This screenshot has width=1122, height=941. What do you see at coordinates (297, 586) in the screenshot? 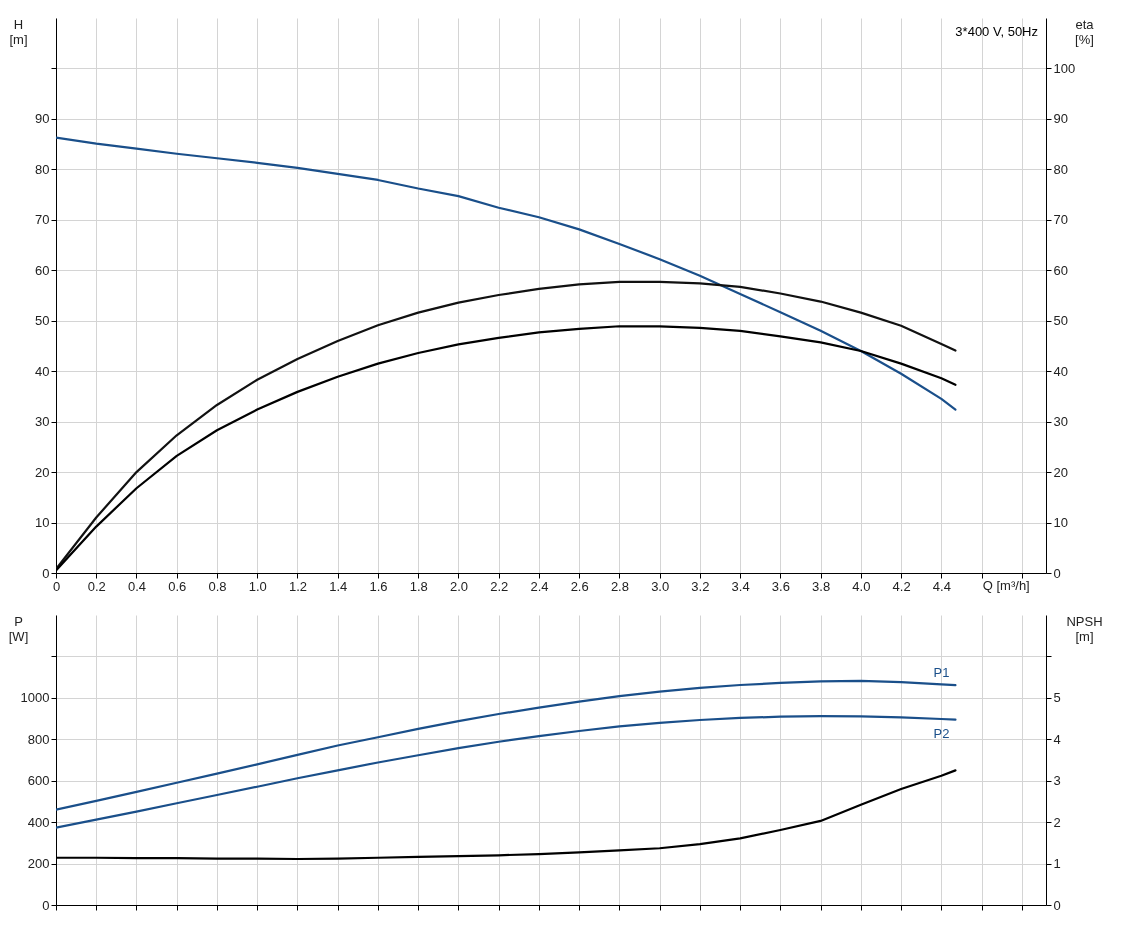
I see `x-tick-label: 1.2` at bounding box center [297, 586].